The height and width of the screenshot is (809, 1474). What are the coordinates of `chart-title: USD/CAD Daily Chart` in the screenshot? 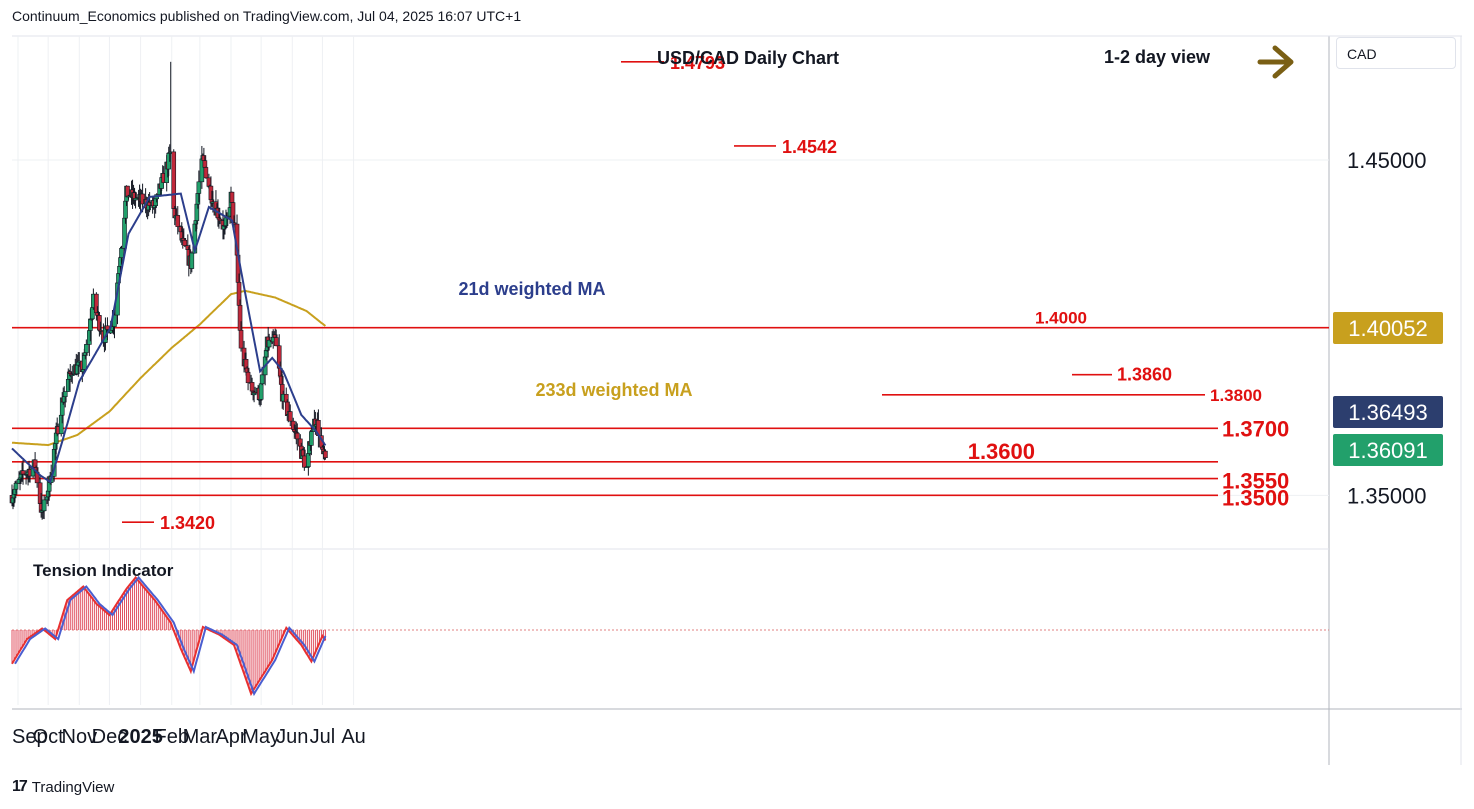 It's located at (748, 58).